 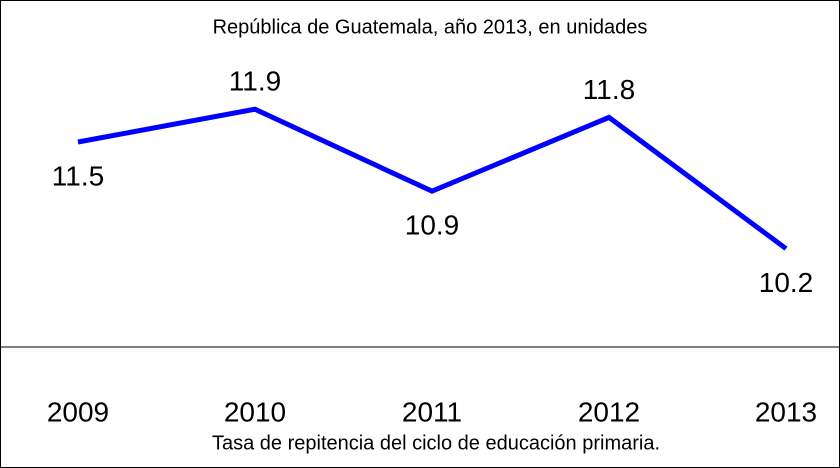 What do you see at coordinates (609, 89) in the screenshot?
I see `data-label: 11.8` at bounding box center [609, 89].